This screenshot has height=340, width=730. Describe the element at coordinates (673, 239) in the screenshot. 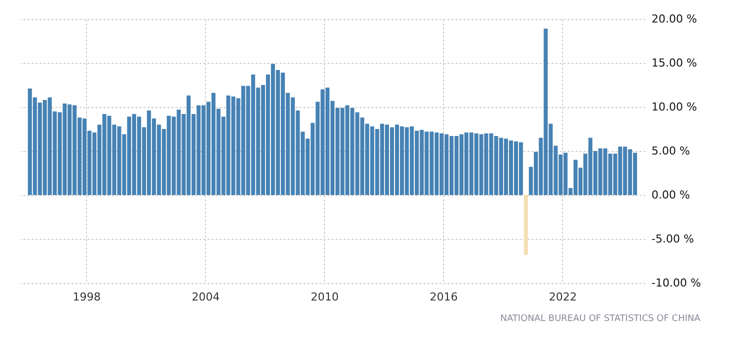

I see `y-tick-label: -5.00 %` at that location.